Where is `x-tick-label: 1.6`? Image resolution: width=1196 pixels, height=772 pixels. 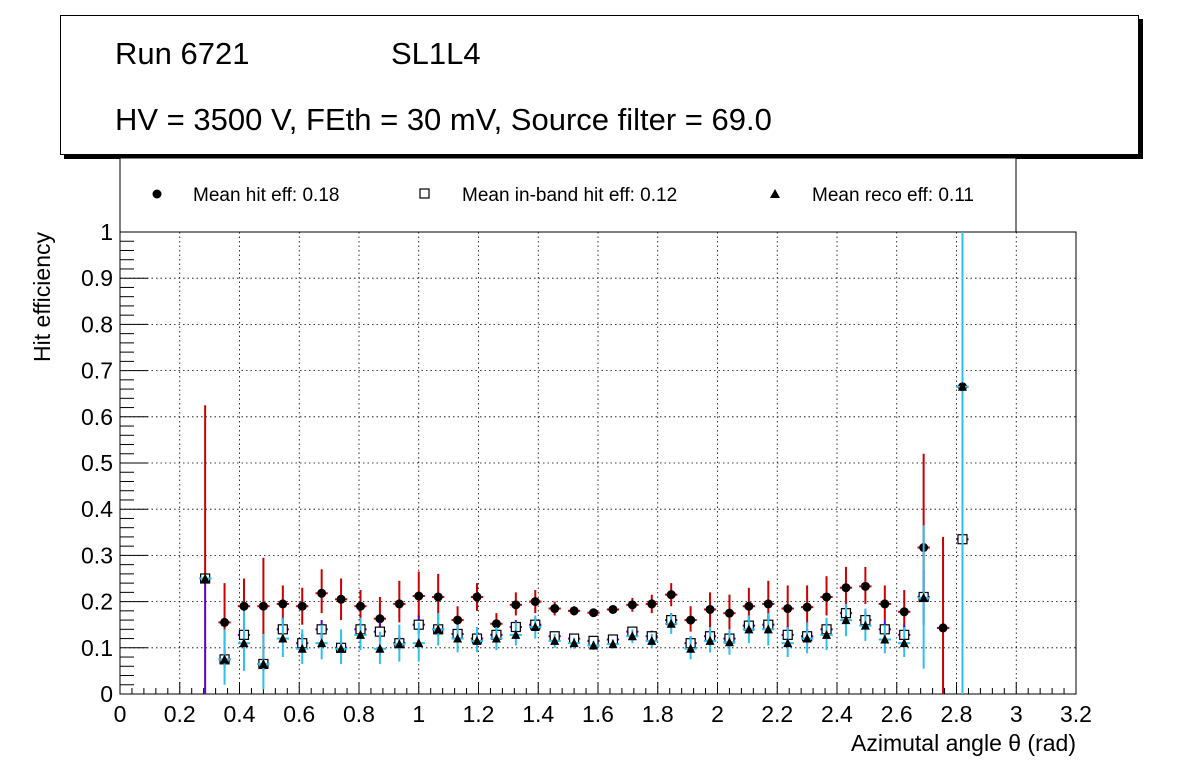 x-tick-label: 1.6 is located at coordinates (598, 714).